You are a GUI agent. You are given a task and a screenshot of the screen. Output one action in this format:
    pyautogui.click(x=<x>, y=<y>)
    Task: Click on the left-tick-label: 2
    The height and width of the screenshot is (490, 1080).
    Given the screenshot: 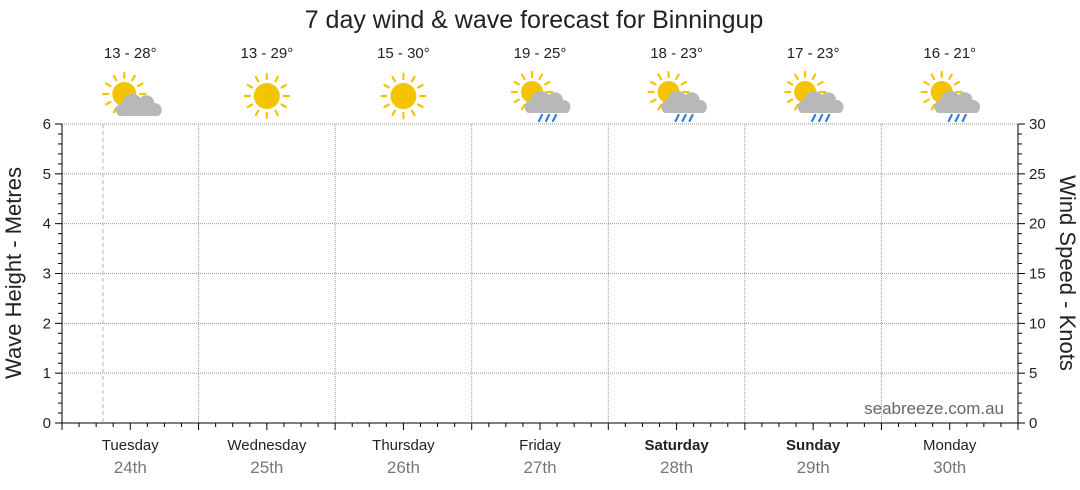 What is the action you would take?
    pyautogui.click(x=47, y=323)
    